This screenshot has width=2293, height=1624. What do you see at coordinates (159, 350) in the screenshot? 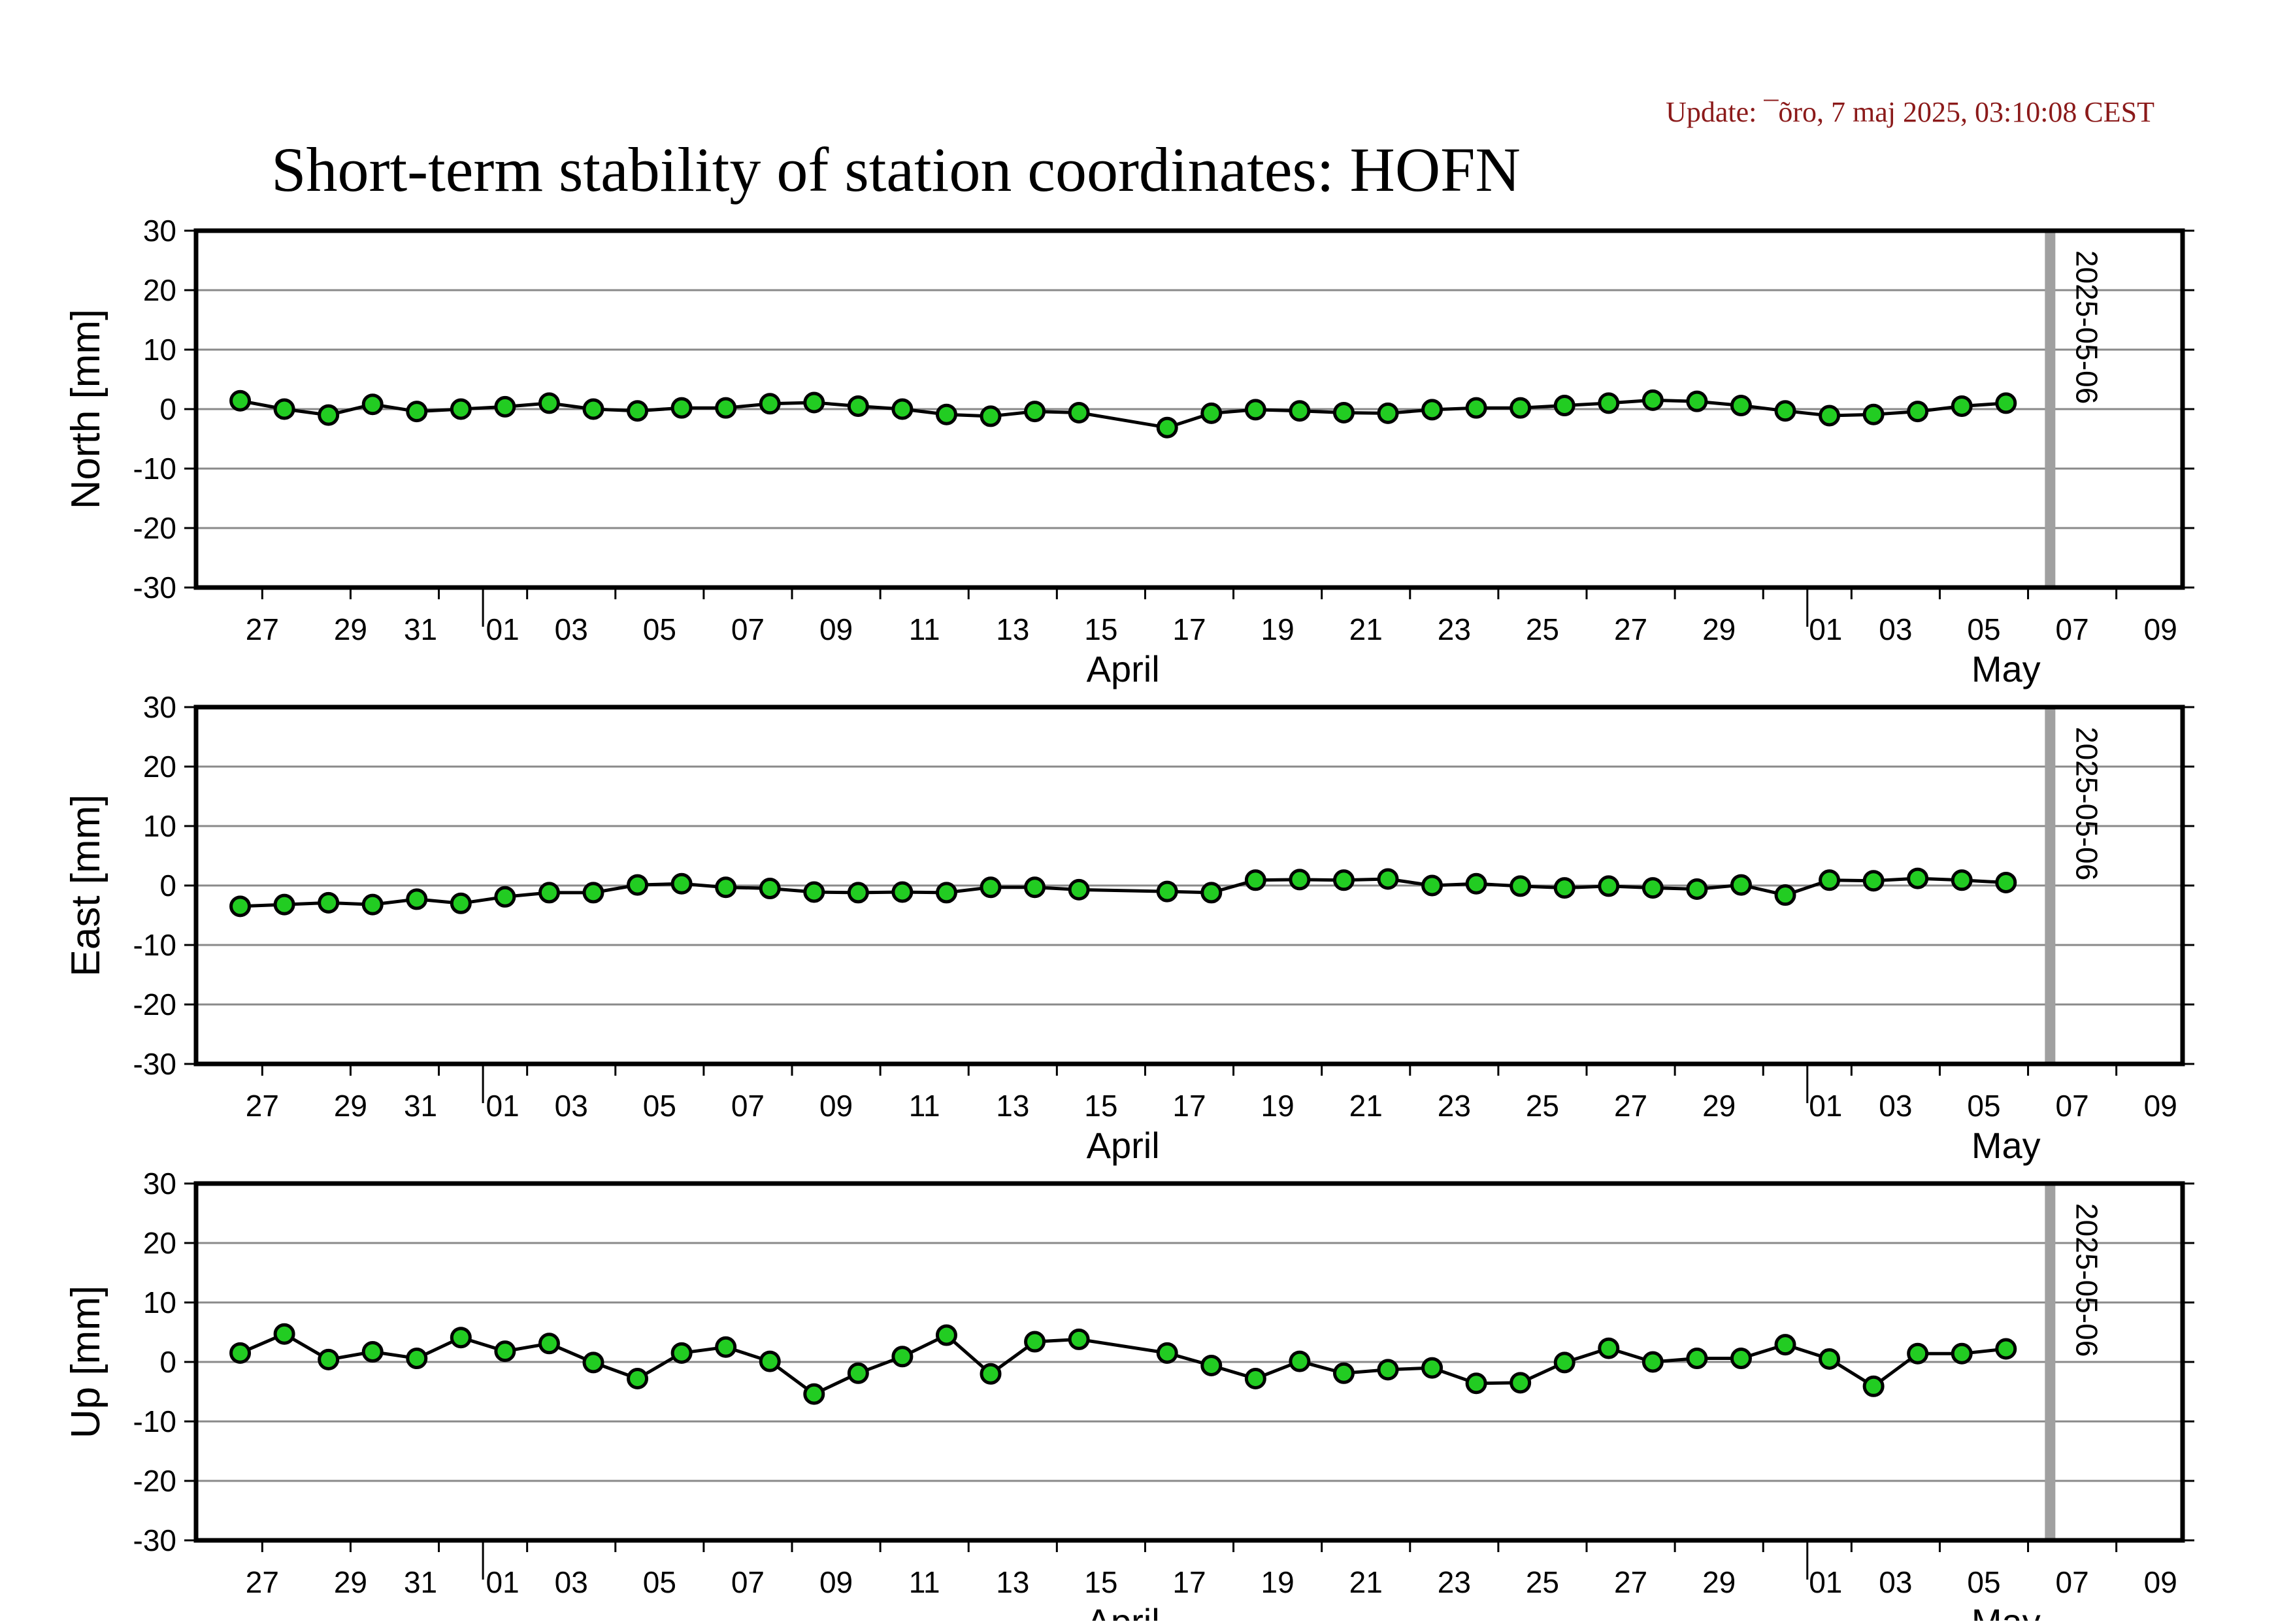
I see `y-tick-label: 10` at bounding box center [159, 350].